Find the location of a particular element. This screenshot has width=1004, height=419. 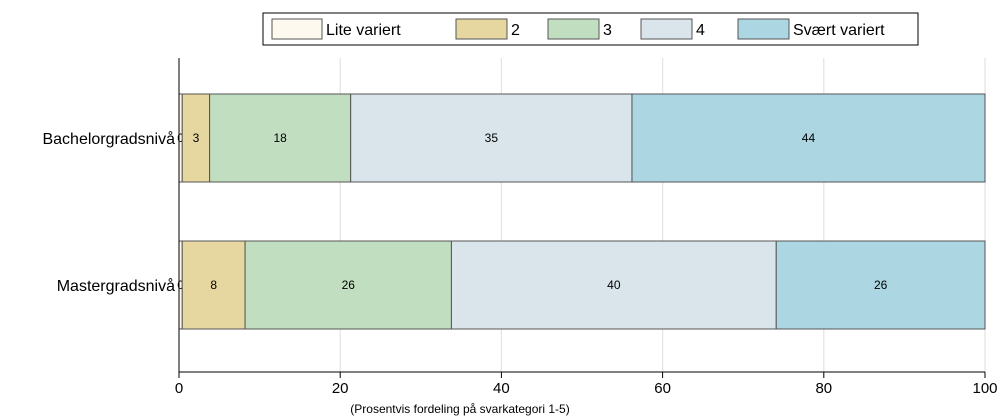

data-label-1-1: 8 is located at coordinates (213, 285).